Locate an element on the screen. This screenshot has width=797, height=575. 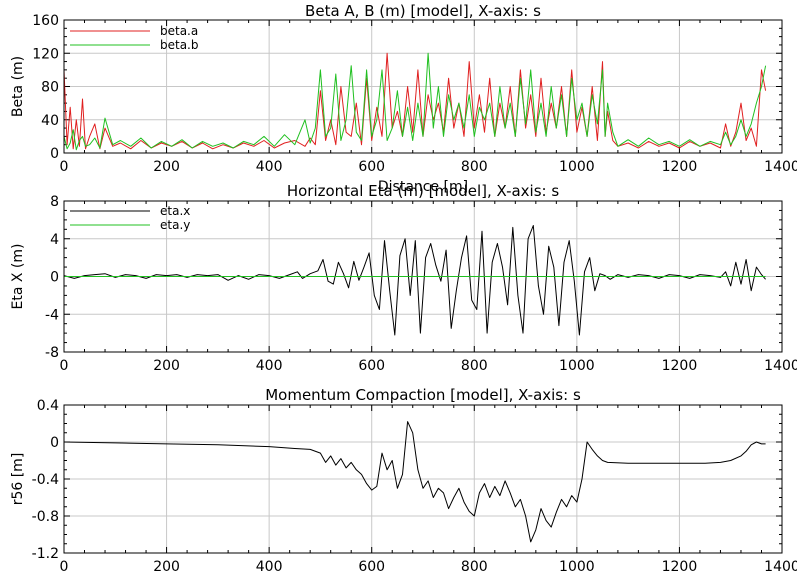
legend-label: beta.b is located at coordinates (179, 45).